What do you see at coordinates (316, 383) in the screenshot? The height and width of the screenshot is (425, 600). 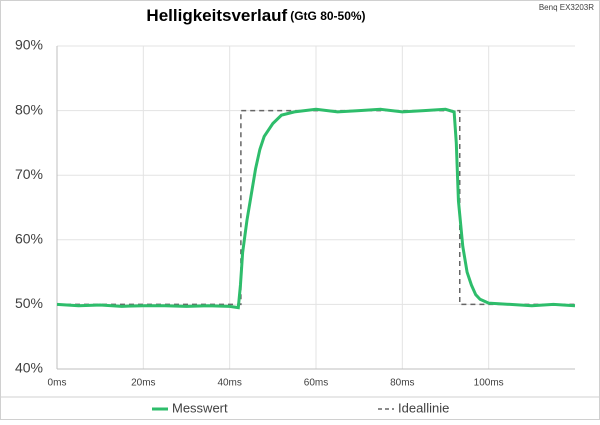 I see `x-tick-label: 60ms` at bounding box center [316, 383].